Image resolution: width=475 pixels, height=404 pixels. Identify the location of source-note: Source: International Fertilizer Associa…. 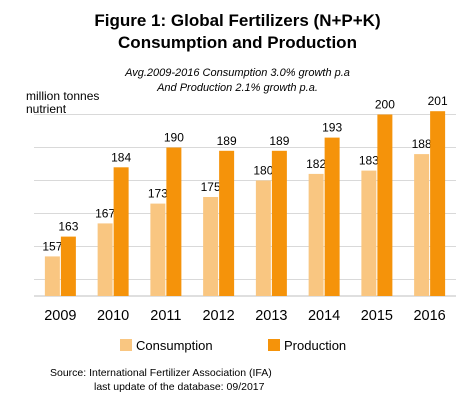
(161, 380).